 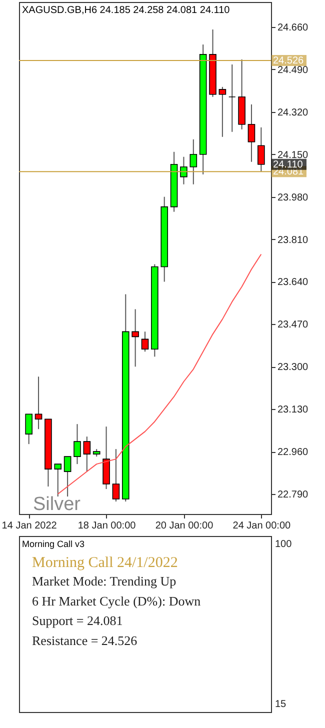 What do you see at coordinates (283, 544) in the screenshot?
I see `text: 100` at bounding box center [283, 544].